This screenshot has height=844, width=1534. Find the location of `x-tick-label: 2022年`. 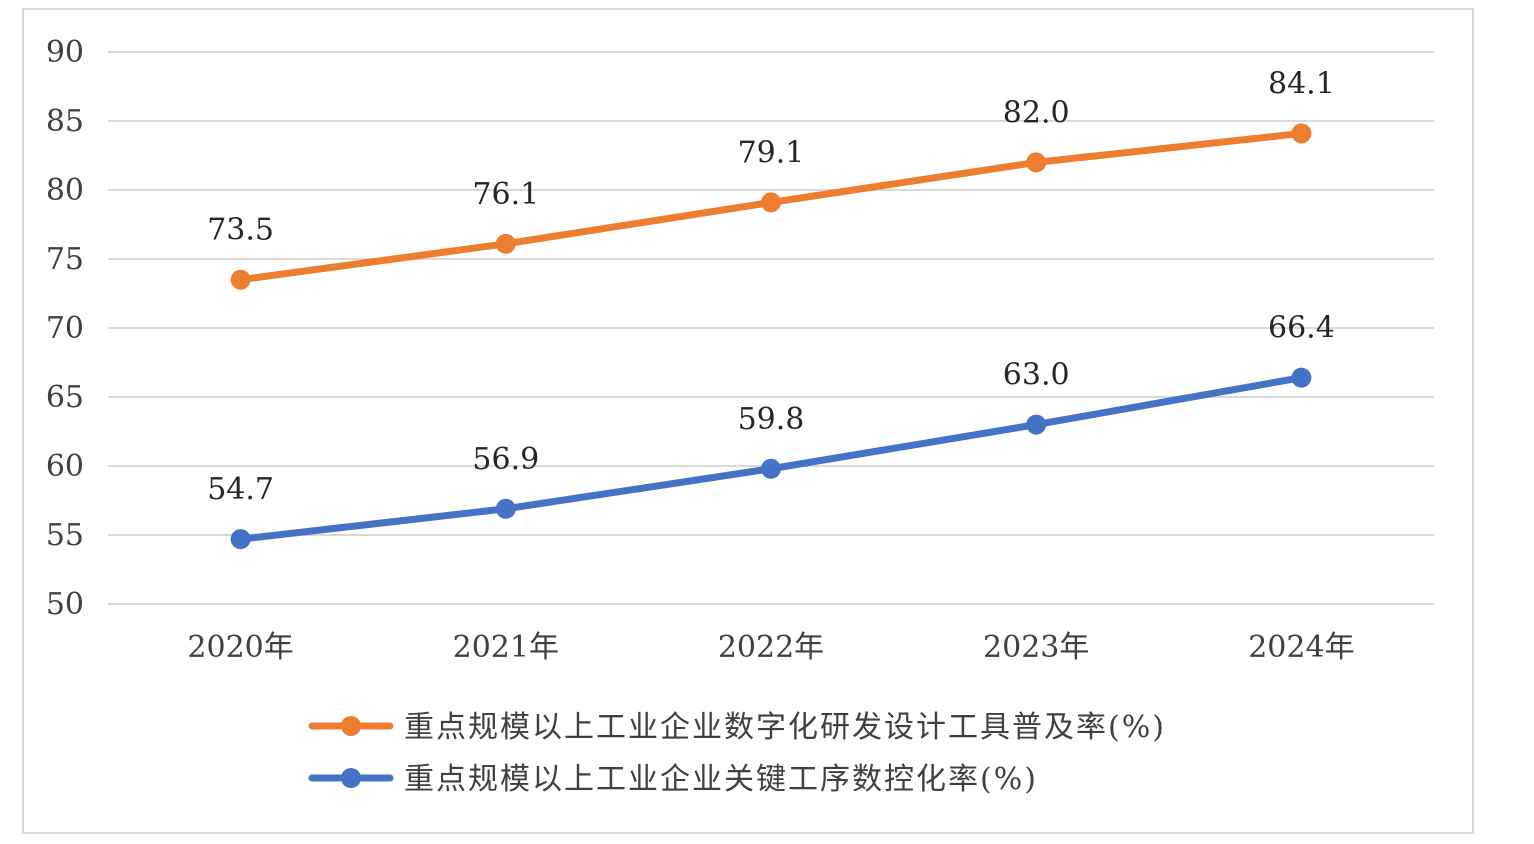

x-tick-label: 2022年 is located at coordinates (771, 647).